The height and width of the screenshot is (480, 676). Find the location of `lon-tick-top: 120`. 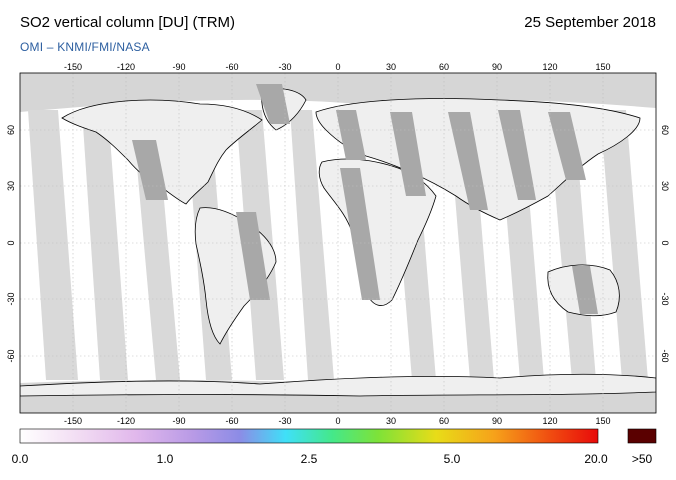

lon-tick-top: 120 is located at coordinates (549, 67).